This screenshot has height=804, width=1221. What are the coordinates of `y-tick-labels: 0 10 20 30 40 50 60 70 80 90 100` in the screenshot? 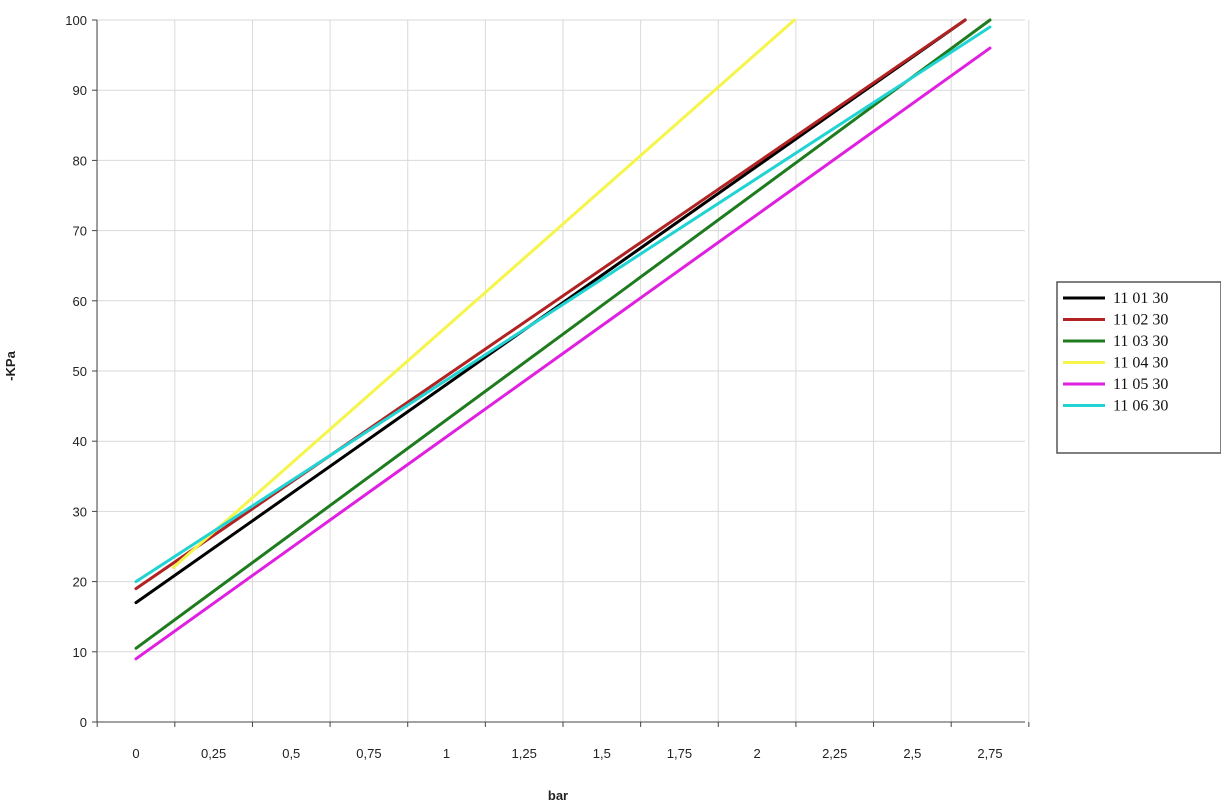 It's located at (76, 371).